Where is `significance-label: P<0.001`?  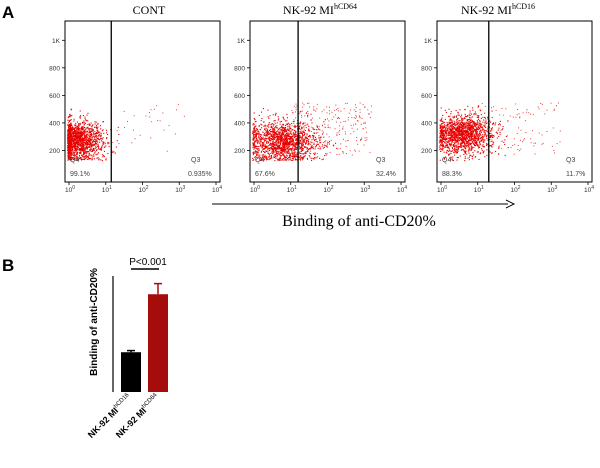 significance-label: P<0.001 is located at coordinates (148, 262).